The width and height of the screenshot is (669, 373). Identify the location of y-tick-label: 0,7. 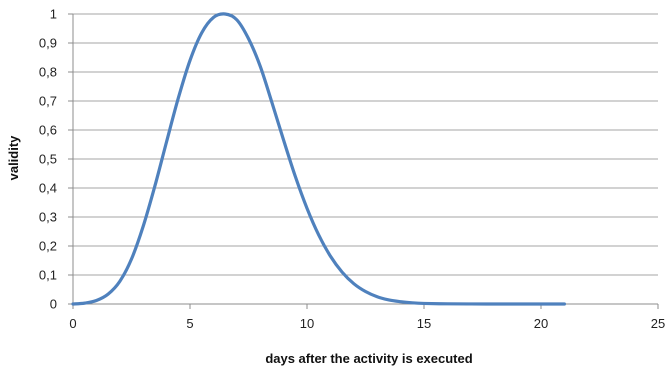
(48, 101).